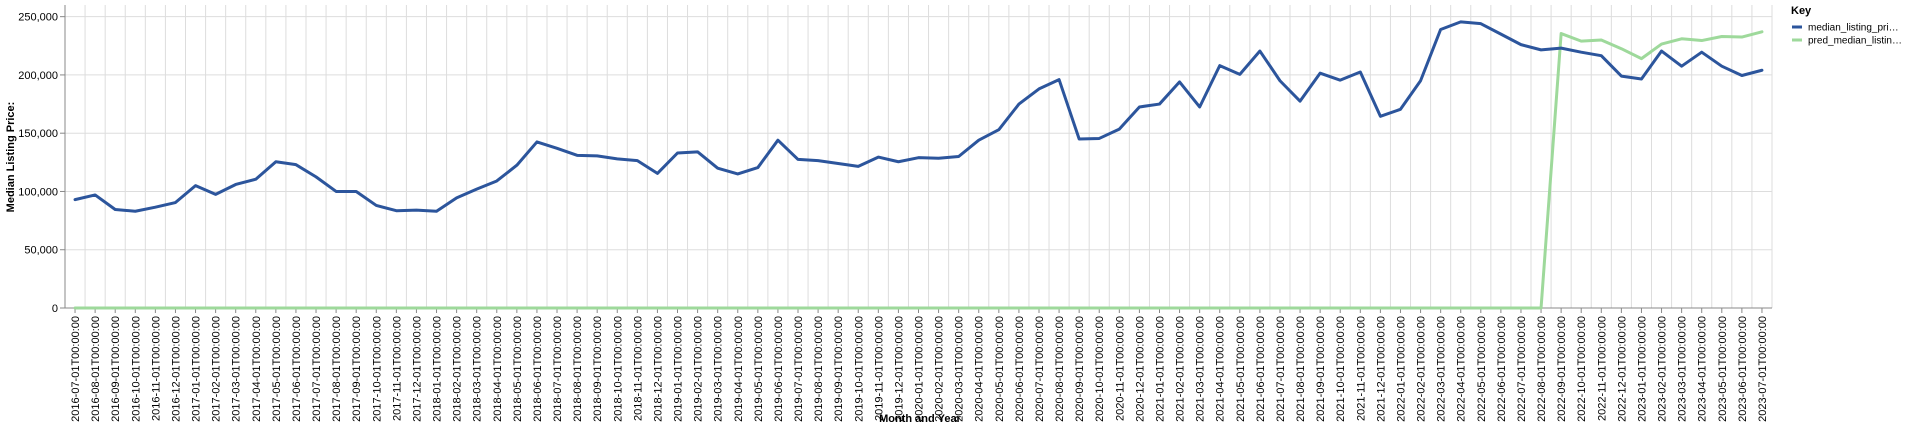 The height and width of the screenshot is (429, 1920). Describe the element at coordinates (297, 369) in the screenshot. I see `x-tick-label: 2017-06-01T00:00:00` at that location.